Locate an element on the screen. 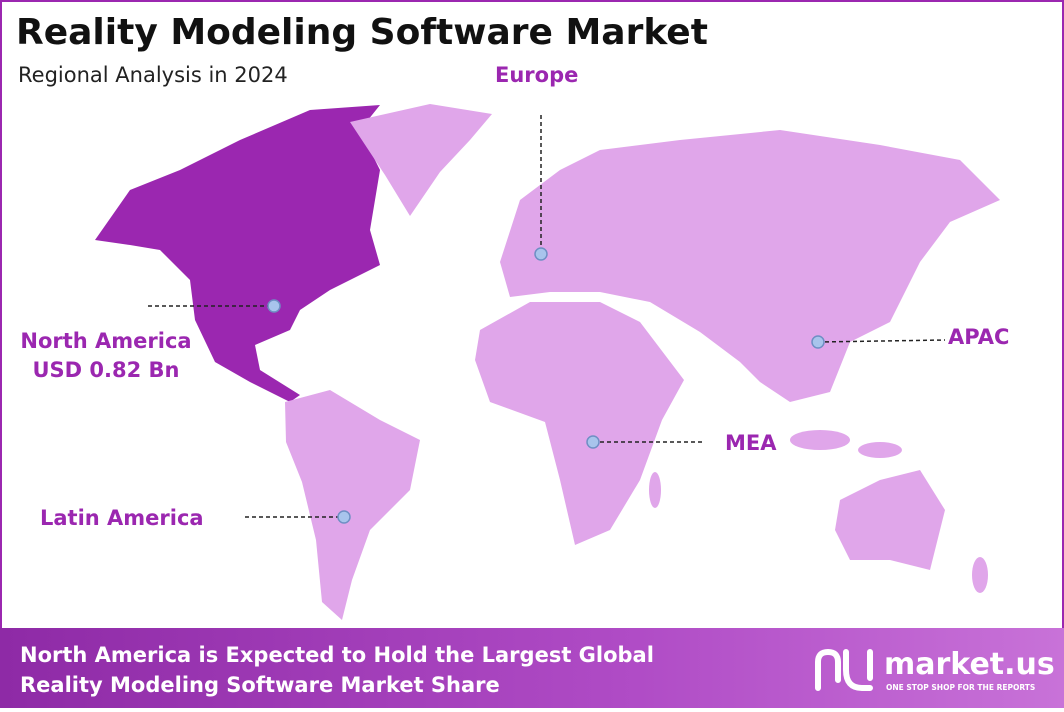  region-label: MEA is located at coordinates (751, 443).